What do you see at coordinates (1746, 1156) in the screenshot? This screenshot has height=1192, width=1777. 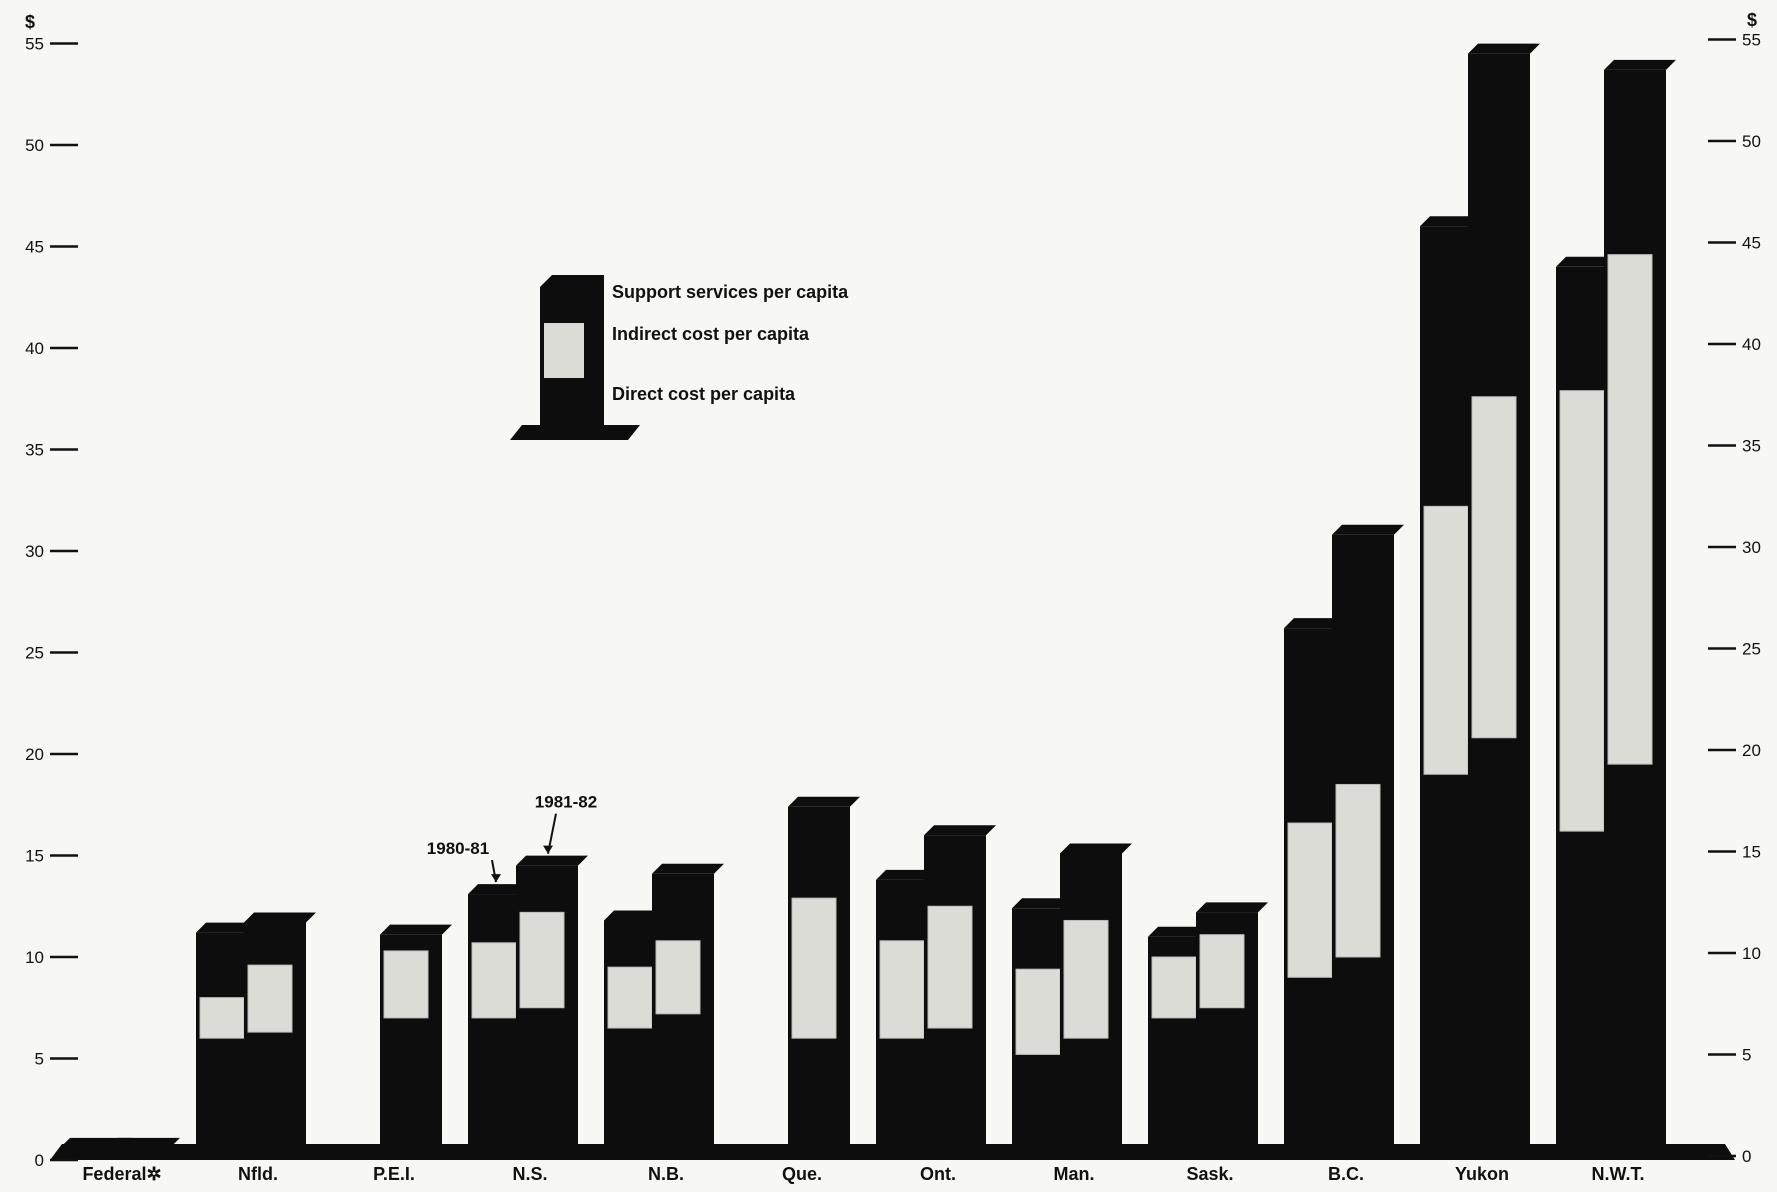 I see `right-tick-label: 0` at bounding box center [1746, 1156].